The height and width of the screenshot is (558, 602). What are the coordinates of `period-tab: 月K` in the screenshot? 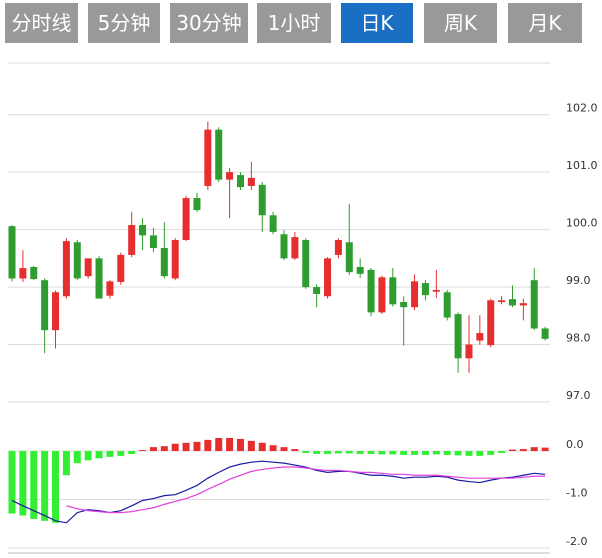 It's located at (545, 23).